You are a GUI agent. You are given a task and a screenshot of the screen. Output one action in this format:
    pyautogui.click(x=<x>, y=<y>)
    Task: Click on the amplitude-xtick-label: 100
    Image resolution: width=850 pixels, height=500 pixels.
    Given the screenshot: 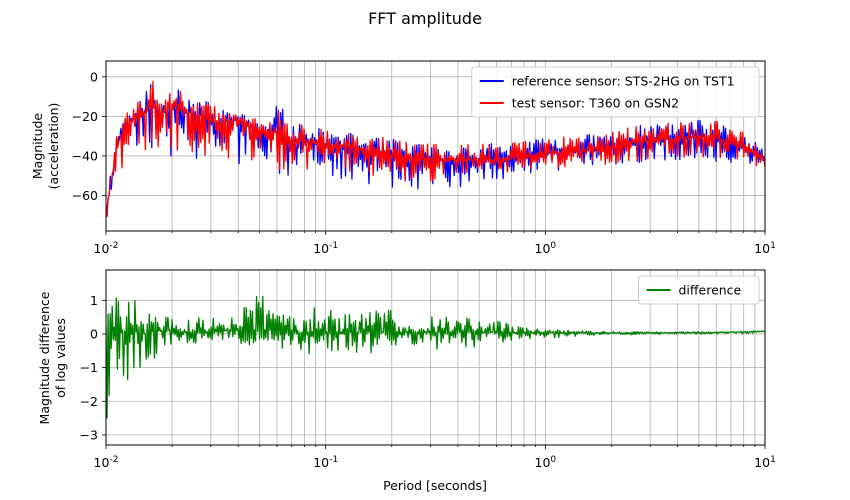 What is the action you would take?
    pyautogui.click(x=546, y=248)
    